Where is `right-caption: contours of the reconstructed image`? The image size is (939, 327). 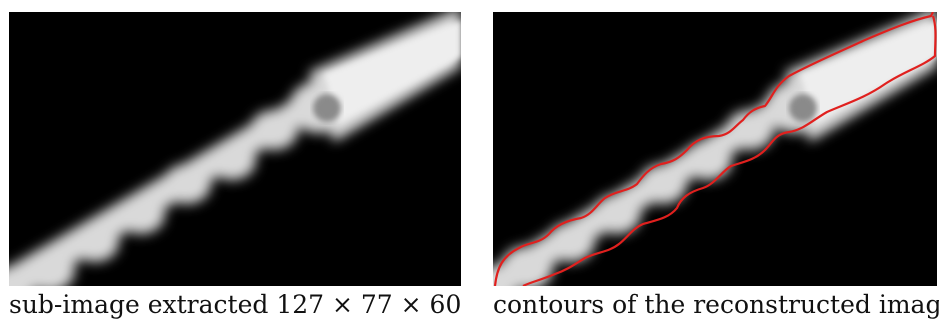
right-caption: contours of the reconstructed image is located at coordinates (716, 304).